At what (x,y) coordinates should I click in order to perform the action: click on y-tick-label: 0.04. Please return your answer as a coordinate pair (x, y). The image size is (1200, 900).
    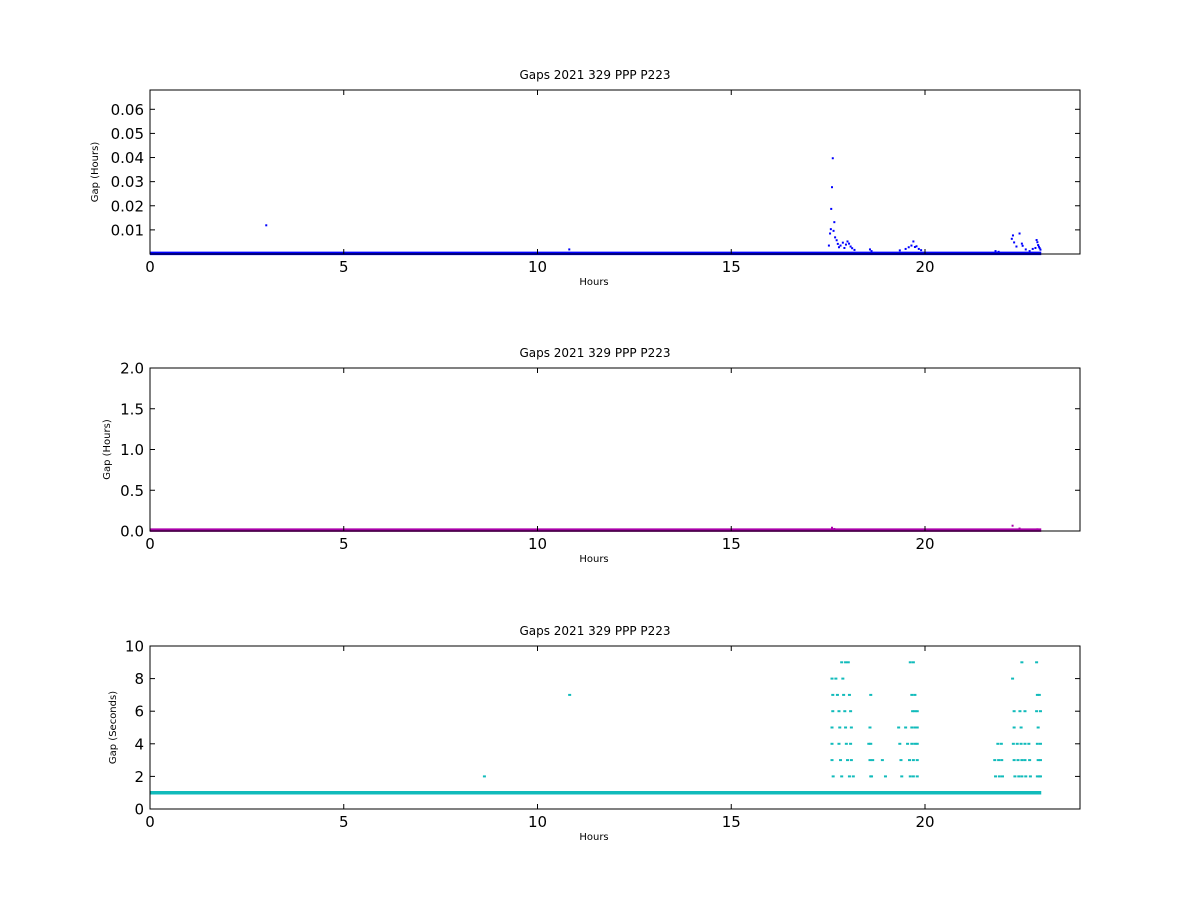
    Looking at the image, I should click on (127, 158).